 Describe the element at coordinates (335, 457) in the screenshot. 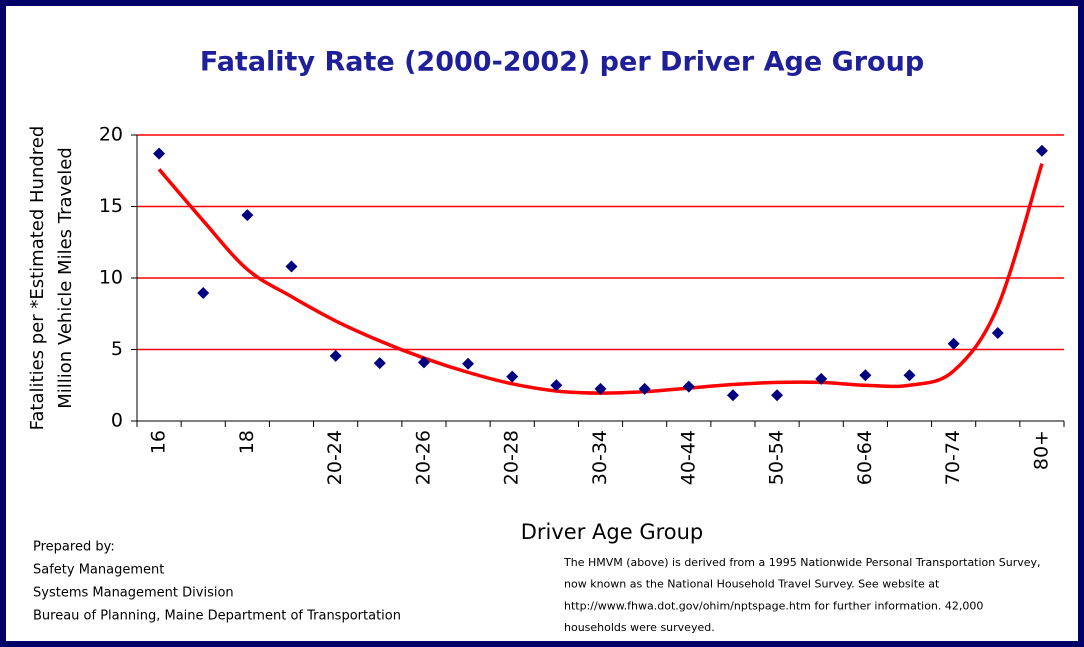

I see `x-tick-label: 20-24` at that location.